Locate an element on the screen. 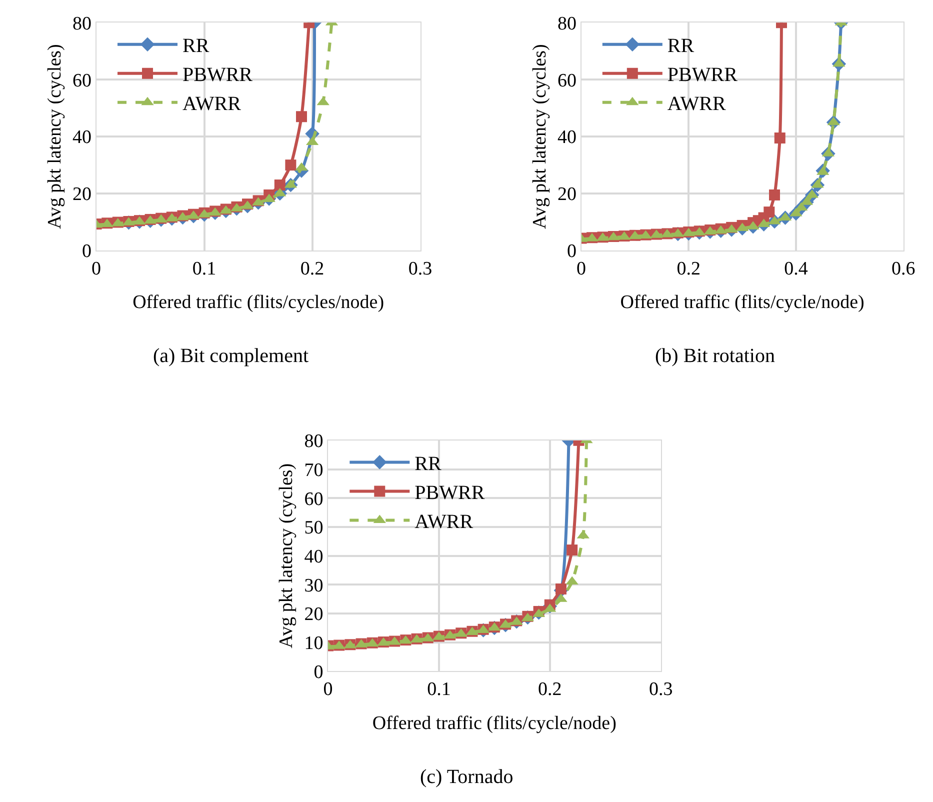 This screenshot has height=802, width=933. y-tick-label: 50 is located at coordinates (314, 528).